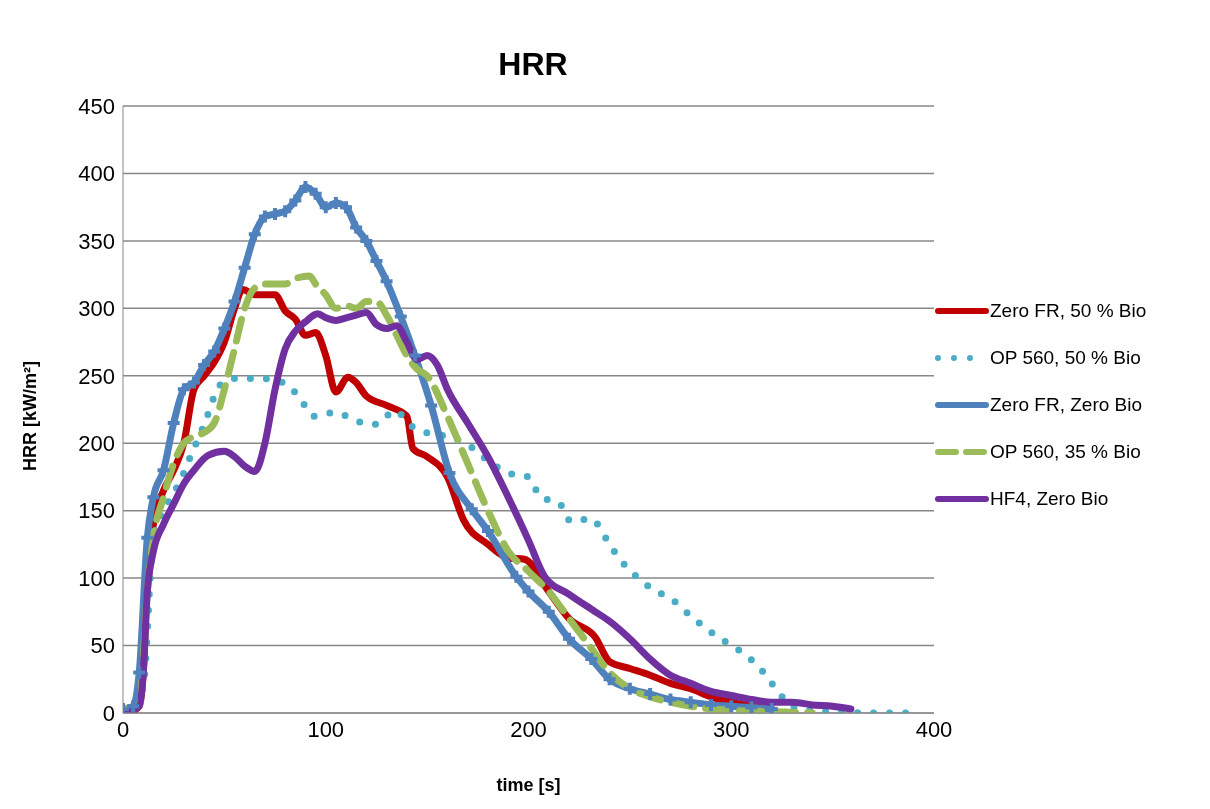 The height and width of the screenshot is (809, 1210). What do you see at coordinates (96, 511) in the screenshot?
I see `y-tick-label: 150` at bounding box center [96, 511].